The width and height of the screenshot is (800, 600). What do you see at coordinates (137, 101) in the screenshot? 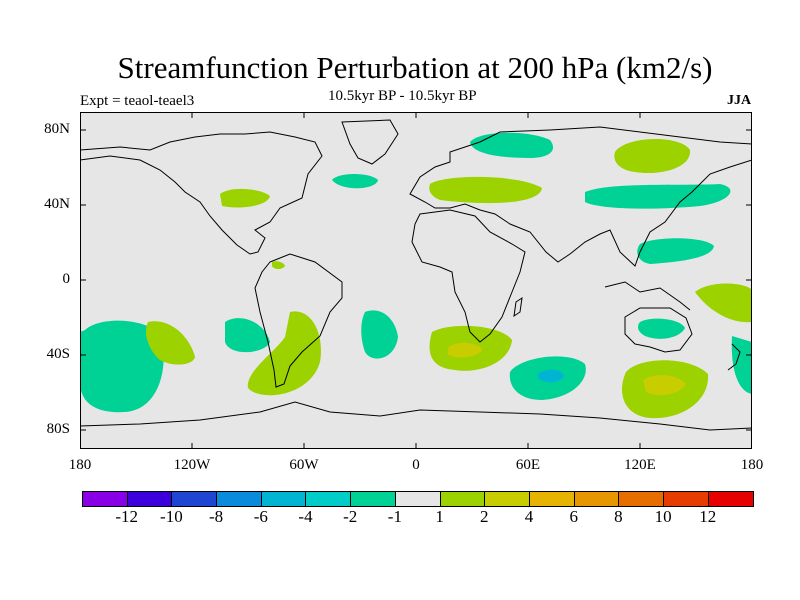
I see `experiment-label: Expt = teaol-teael3` at bounding box center [137, 101].